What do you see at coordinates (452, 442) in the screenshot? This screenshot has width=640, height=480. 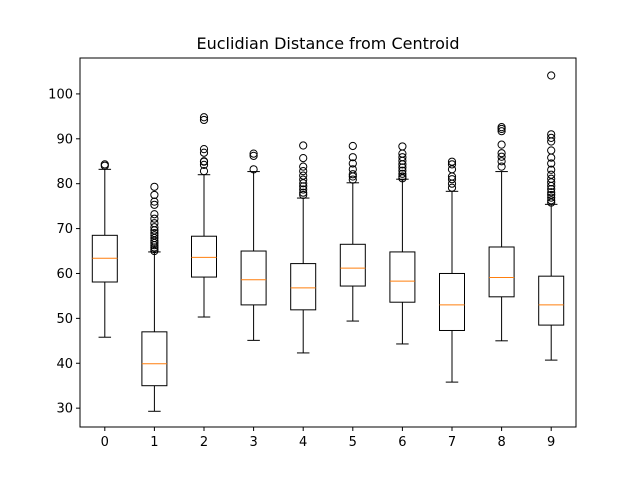 I see `x-tick-label: 7` at bounding box center [452, 442].